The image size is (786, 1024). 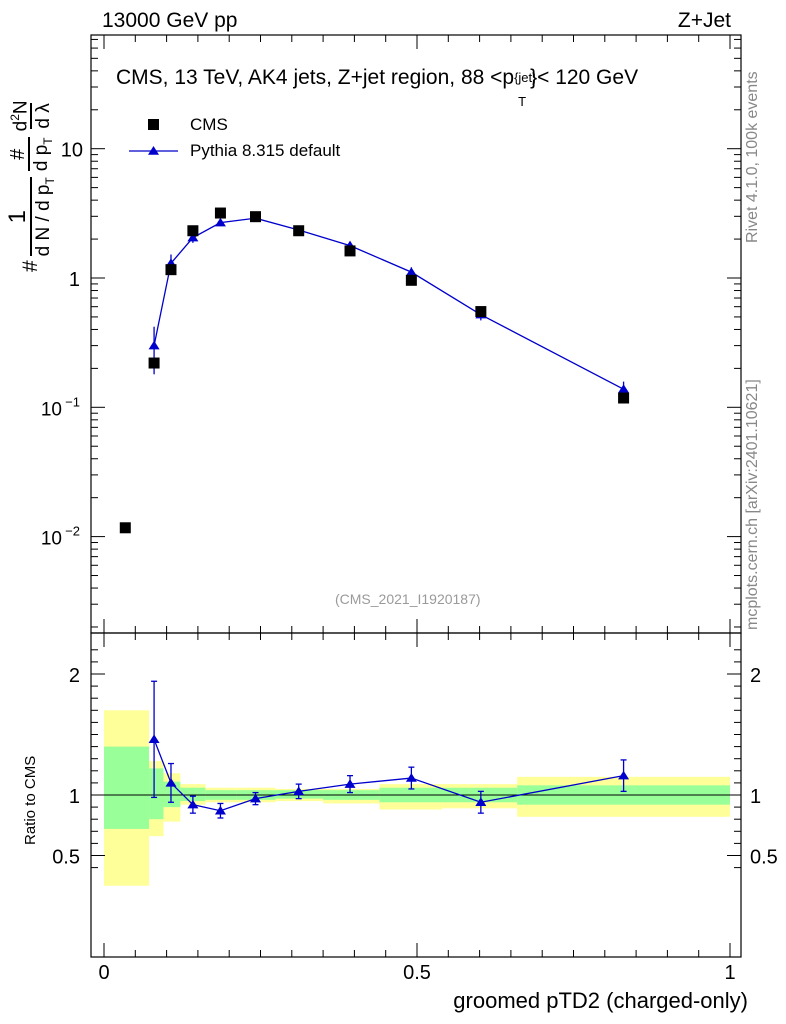 I want to click on chart-title-sup: {jet}, so click(x=525, y=77).